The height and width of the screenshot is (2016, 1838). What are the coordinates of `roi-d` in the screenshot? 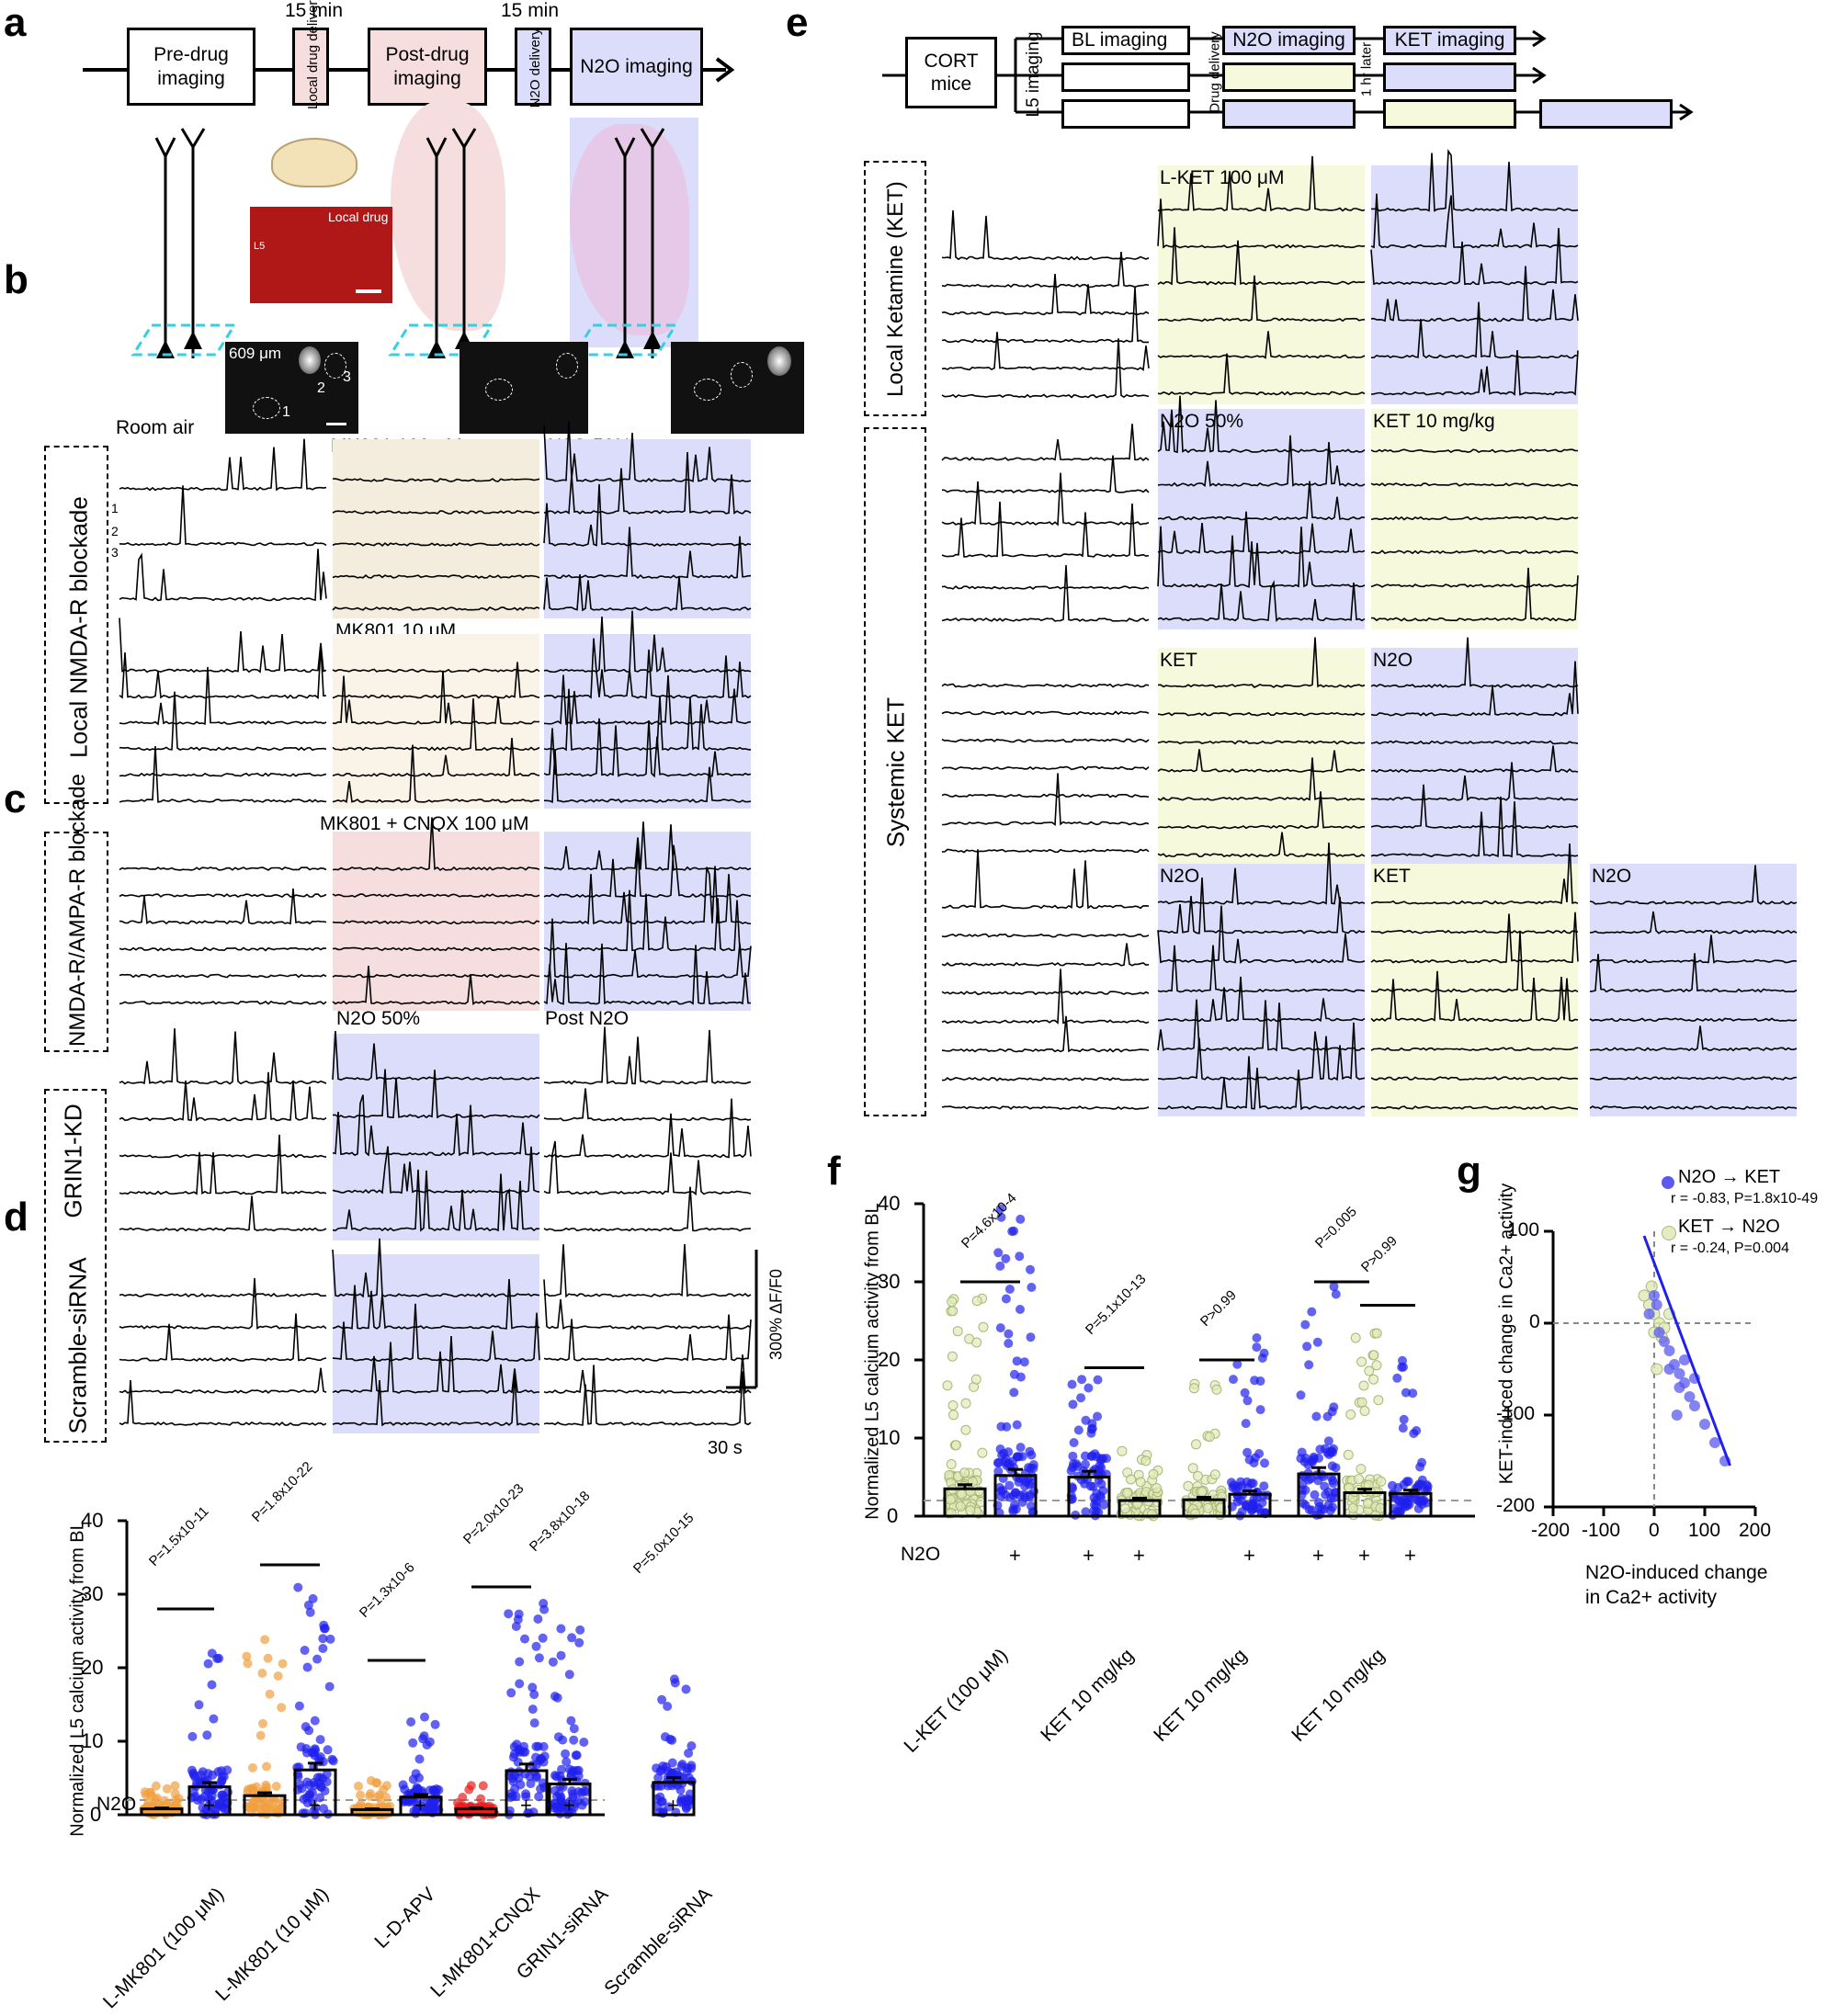 It's located at (742, 375).